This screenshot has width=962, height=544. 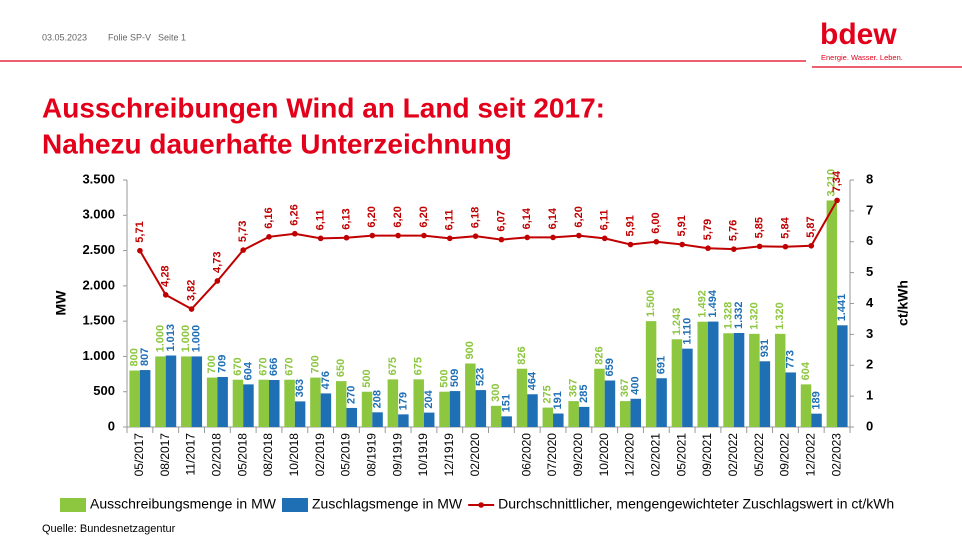 What do you see at coordinates (651, 304) in the screenshot?
I see `bar-value-label: 1.500` at bounding box center [651, 304].